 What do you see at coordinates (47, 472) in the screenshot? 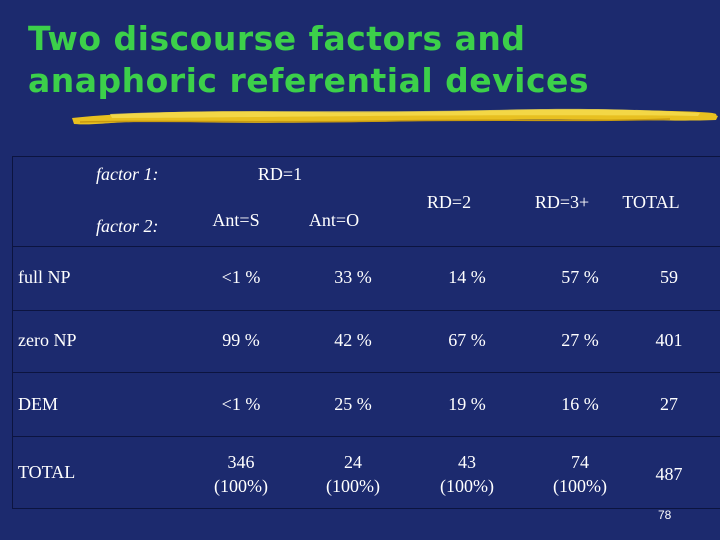
I see `row-label-total: TOTAL` at bounding box center [47, 472].